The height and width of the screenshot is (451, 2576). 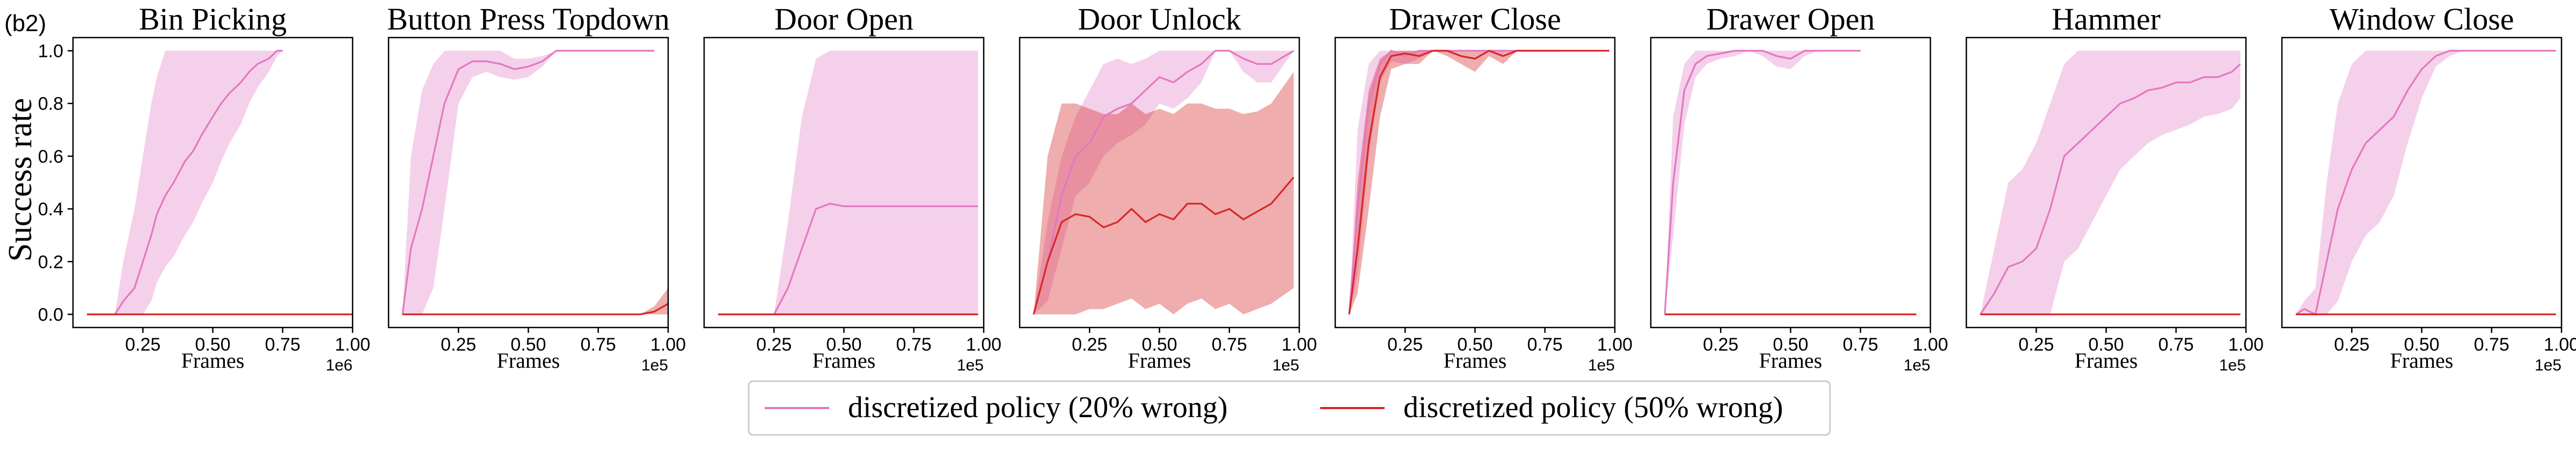 What do you see at coordinates (1159, 19) in the screenshot?
I see `subplot-title: Door Unlock` at bounding box center [1159, 19].